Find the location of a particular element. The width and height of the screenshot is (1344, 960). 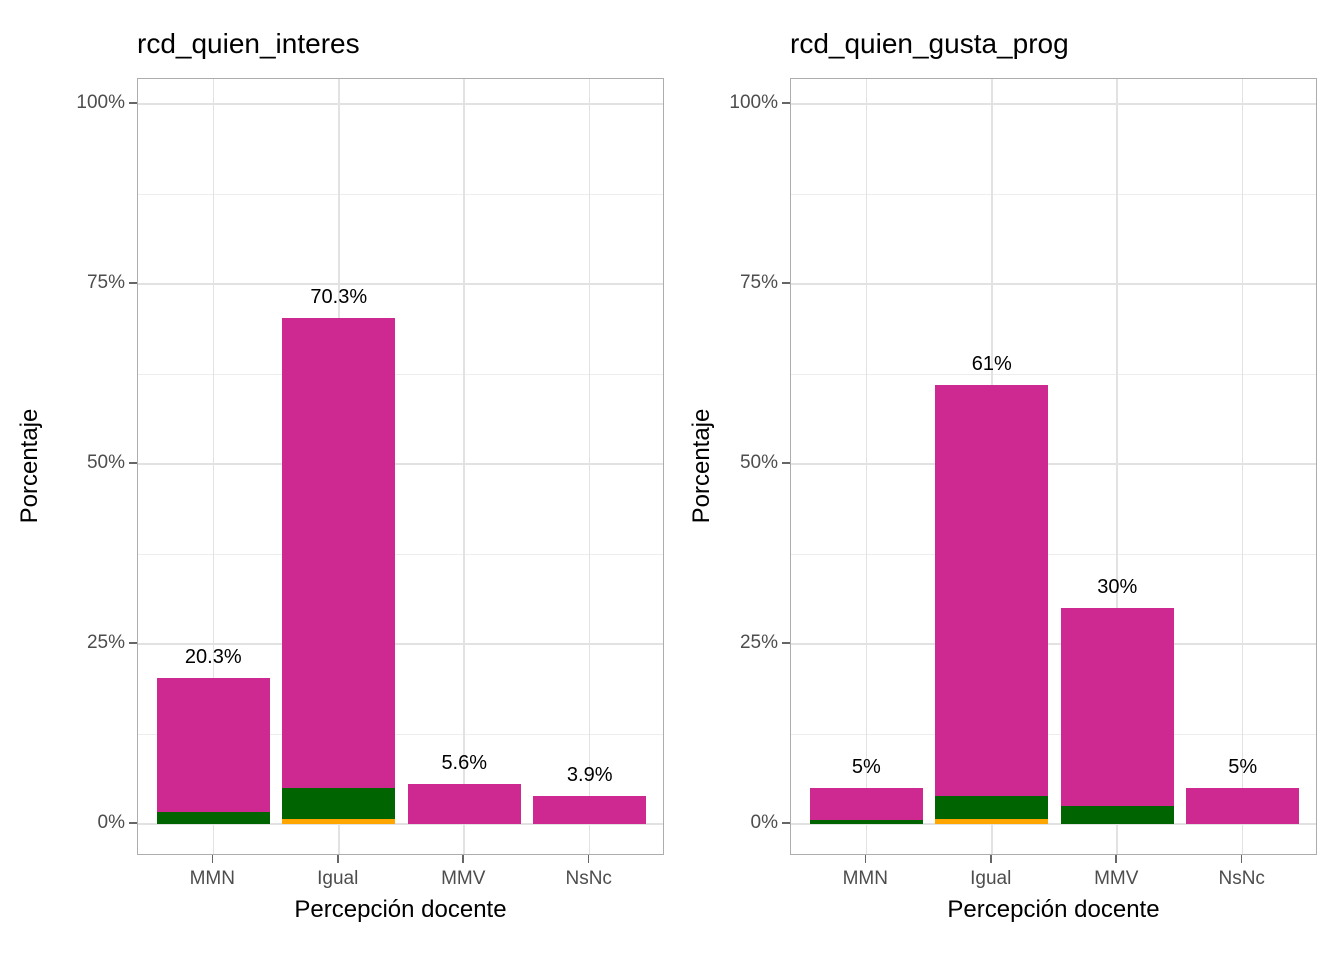

bar-value-label-MMN: 5% is located at coordinates (866, 767).